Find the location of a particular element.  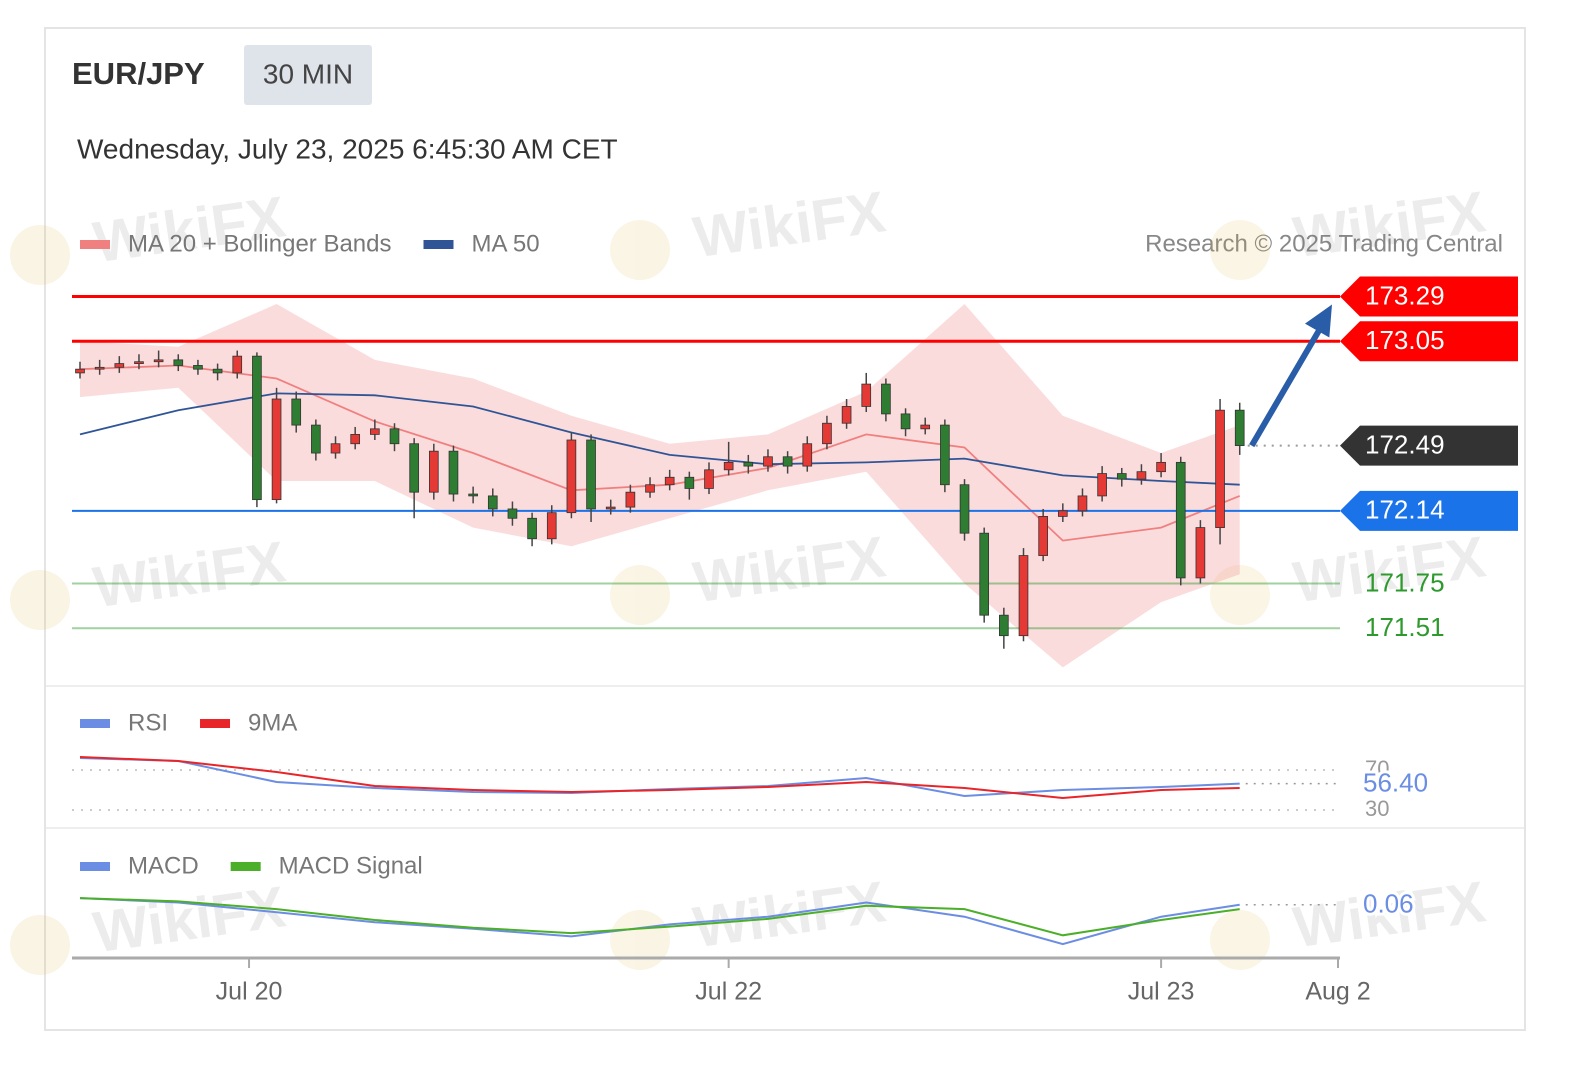

interval: 30 MIN is located at coordinates (308, 73).